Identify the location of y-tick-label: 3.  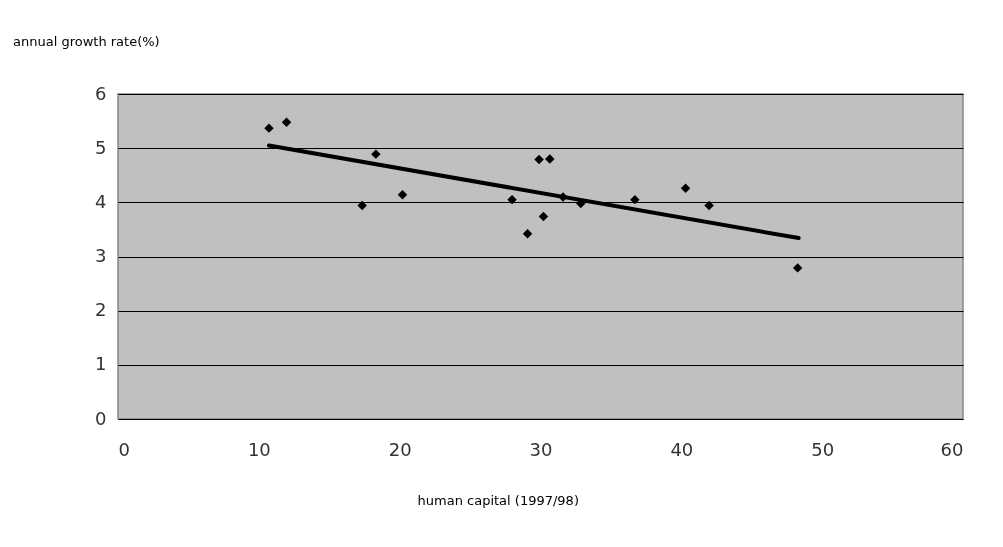
(101, 255).